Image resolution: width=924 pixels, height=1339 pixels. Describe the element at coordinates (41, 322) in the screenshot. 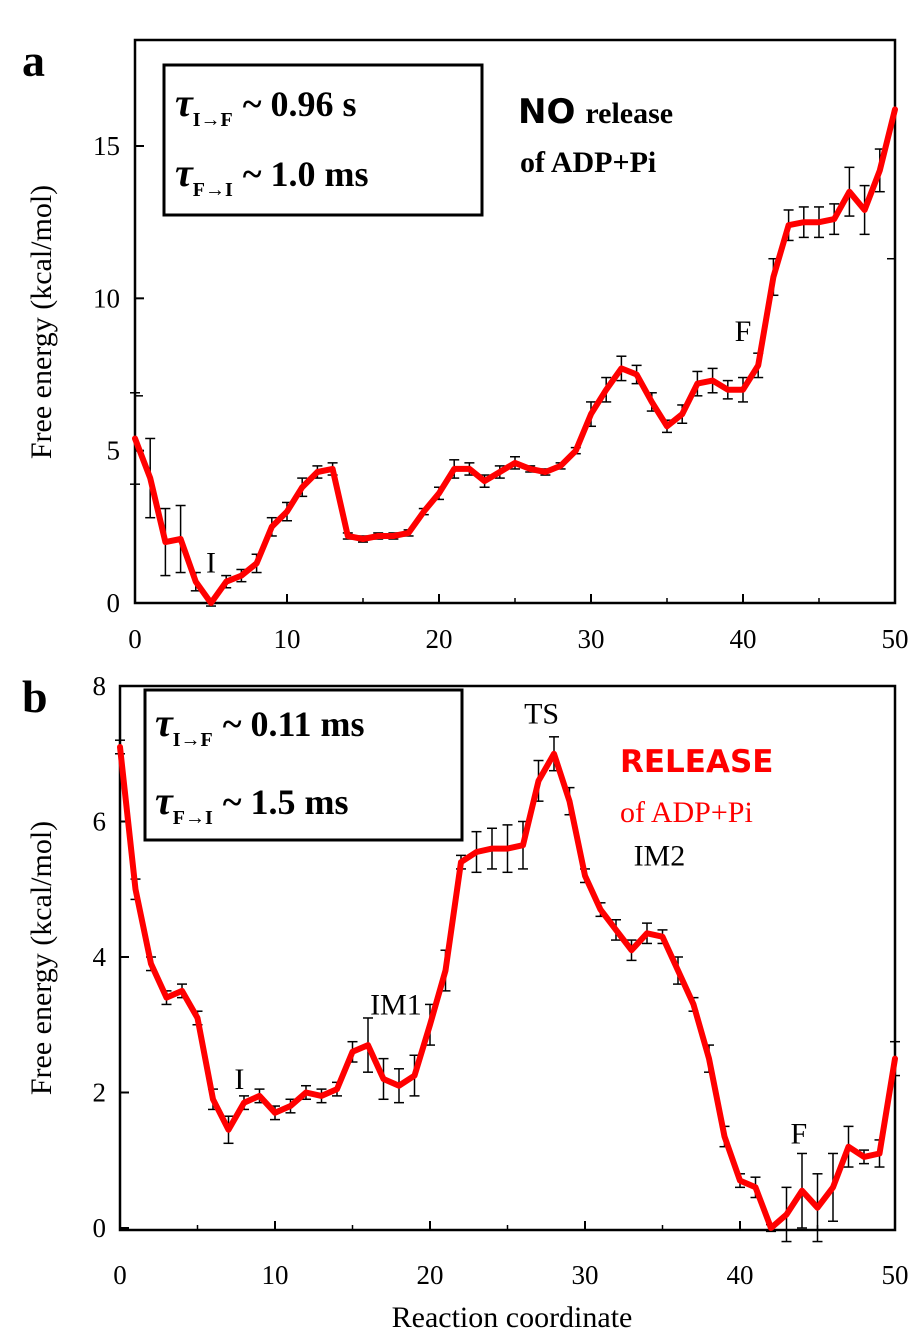

I see `panel-a-ylabel: Free energy (kcal/mol)` at that location.